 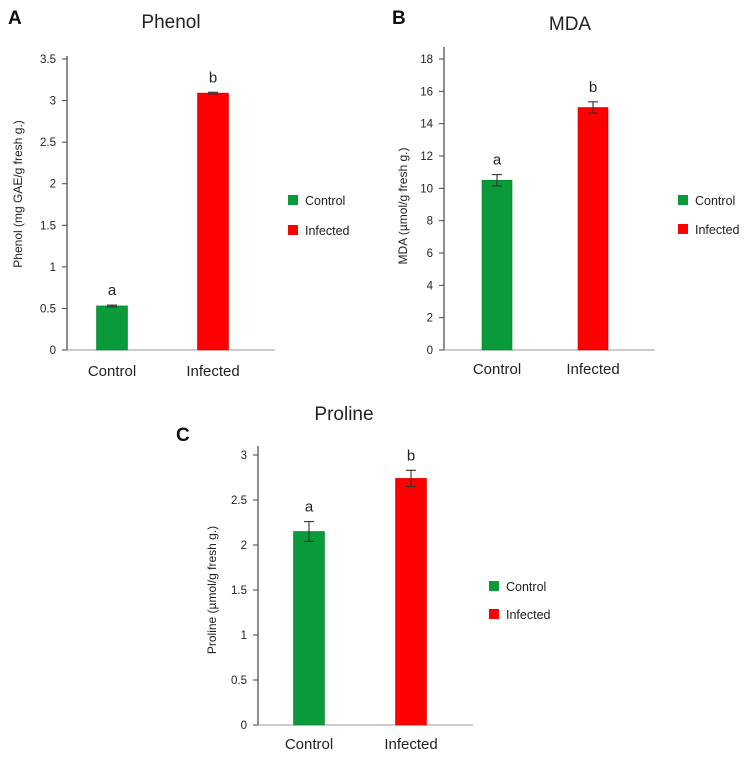 I want to click on y-tick-label: 8, so click(x=430, y=222).